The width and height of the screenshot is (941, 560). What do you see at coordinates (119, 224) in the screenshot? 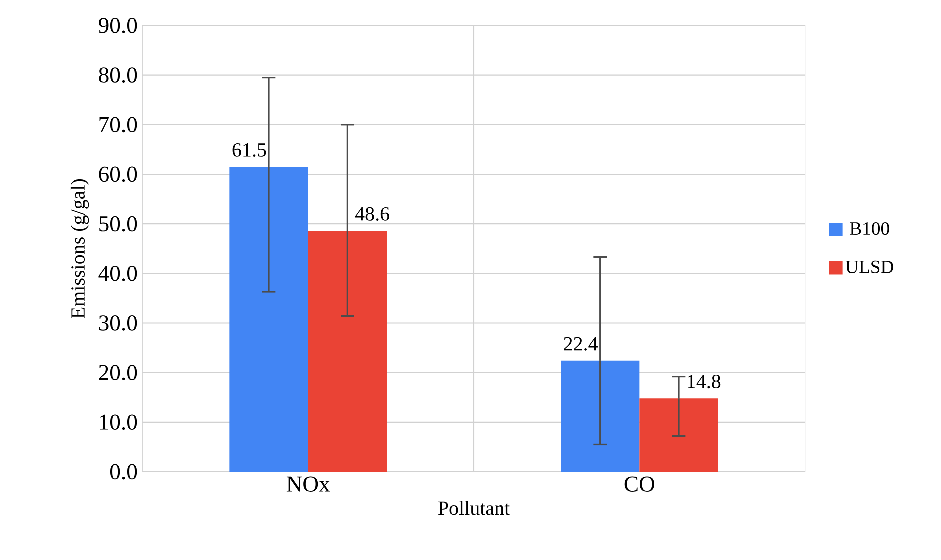
I see `y-tick-label: 50.0` at bounding box center [119, 224].